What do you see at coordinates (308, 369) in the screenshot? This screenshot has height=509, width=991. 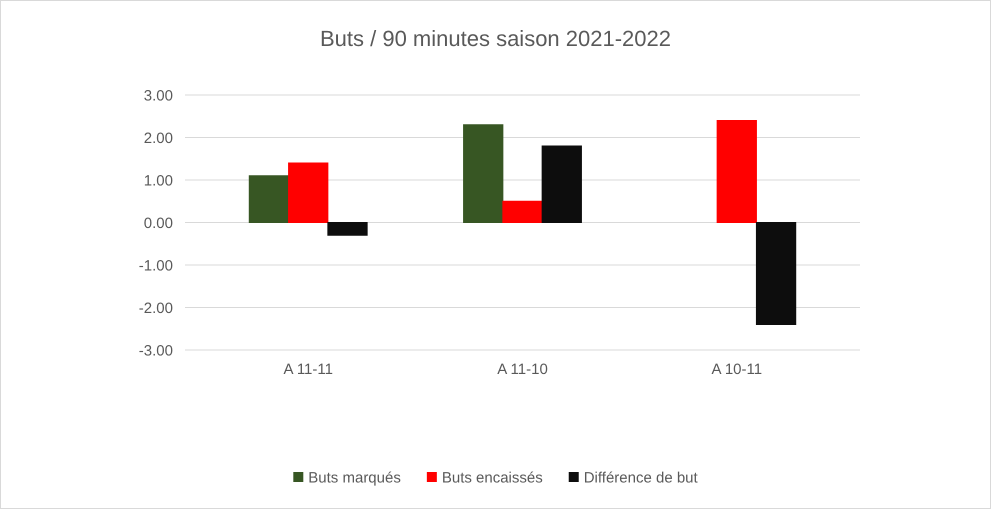 I see `x-tick-label: A 11-11` at bounding box center [308, 369].